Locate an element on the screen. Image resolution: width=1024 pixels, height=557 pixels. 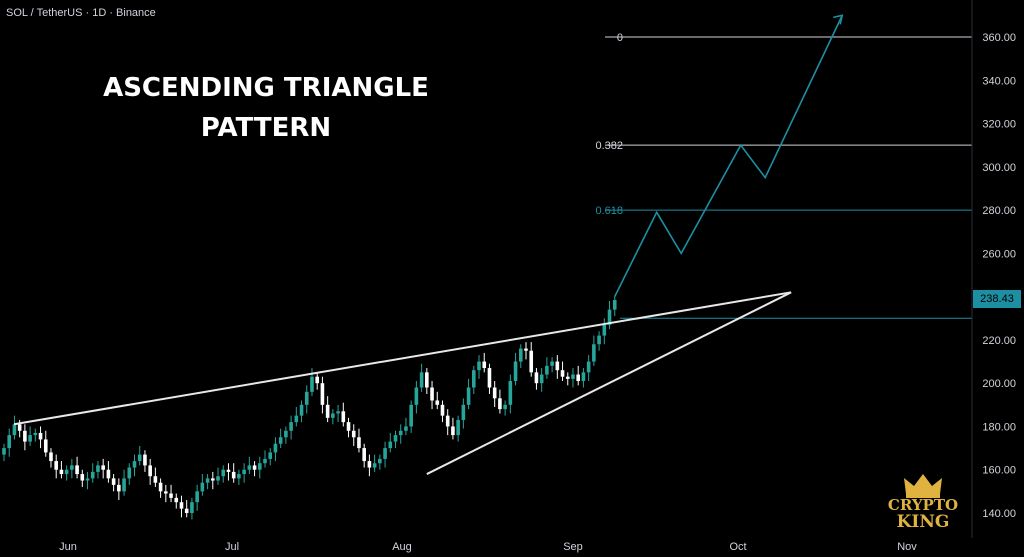
x-tick-Sep: Sep is located at coordinates (573, 547).